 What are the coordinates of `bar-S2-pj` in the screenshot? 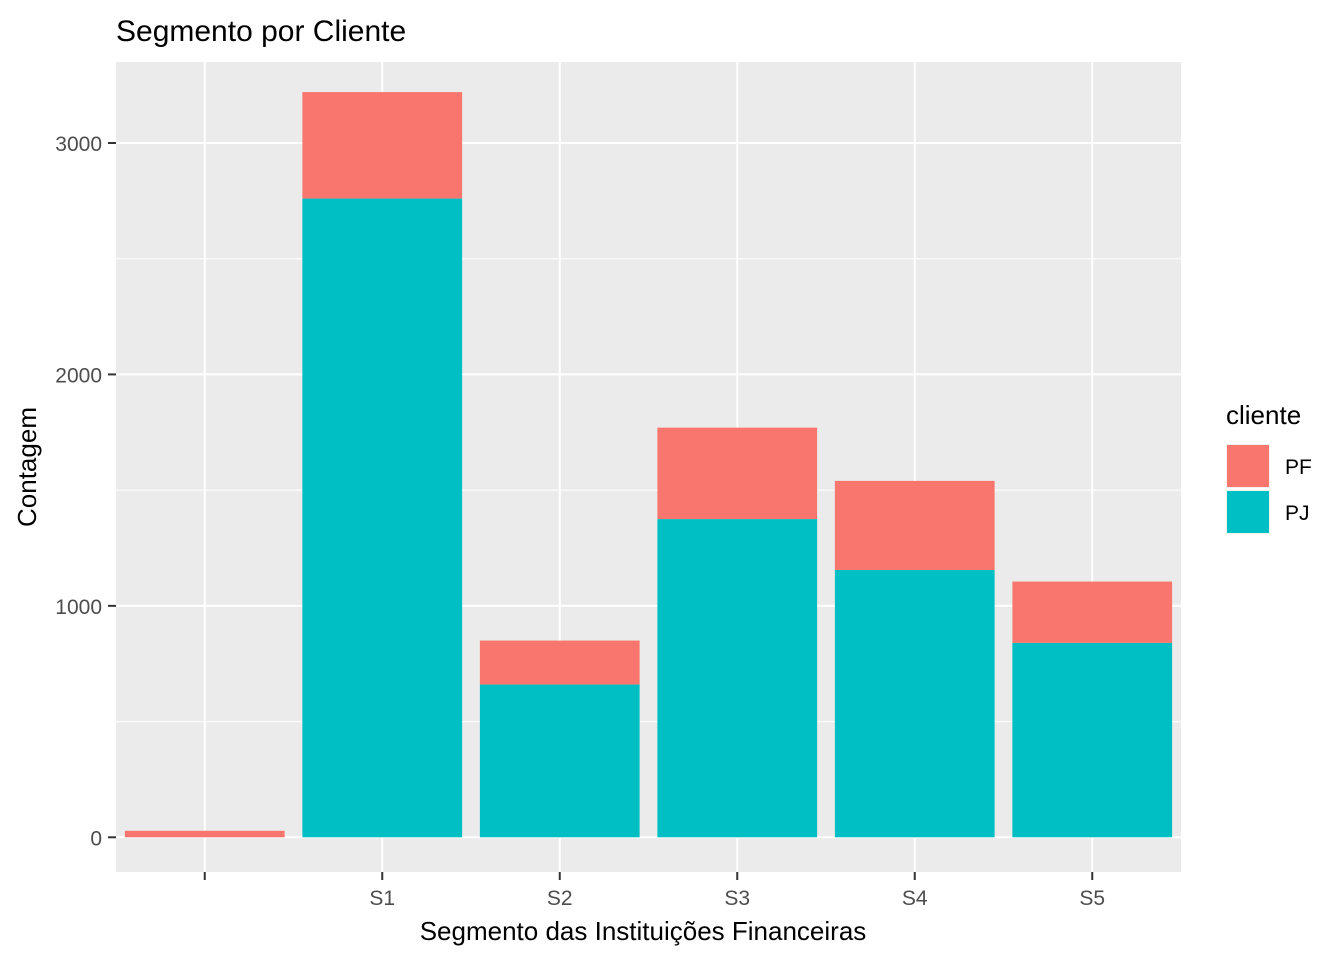 It's located at (559, 761).